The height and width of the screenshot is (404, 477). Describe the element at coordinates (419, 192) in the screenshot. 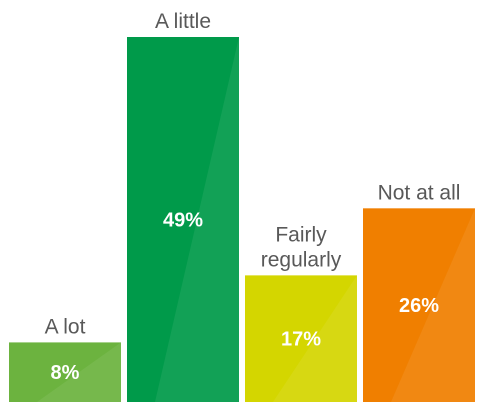

I see `category-label-3: Not at all` at that location.